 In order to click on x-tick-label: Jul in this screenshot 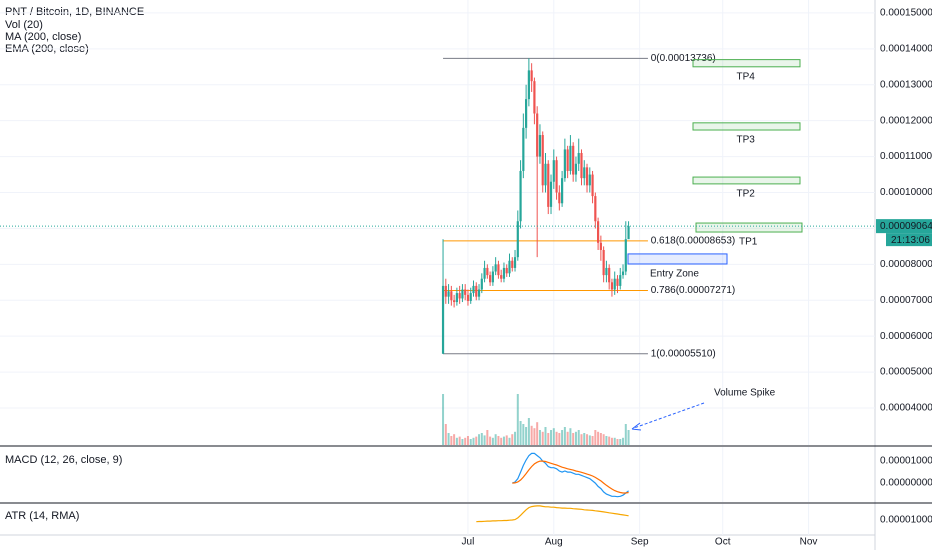, I will do `click(468, 542)`.